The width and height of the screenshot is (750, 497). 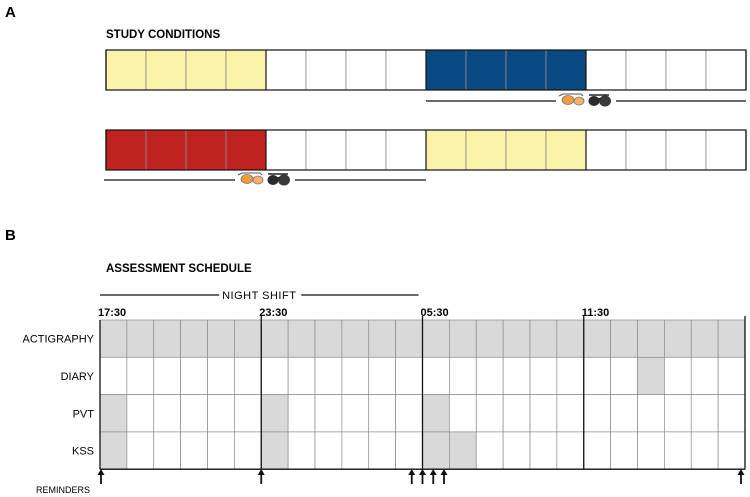 What do you see at coordinates (163, 35) in the screenshot?
I see `study-conditions-title: STUDY CONDITIONS` at bounding box center [163, 35].